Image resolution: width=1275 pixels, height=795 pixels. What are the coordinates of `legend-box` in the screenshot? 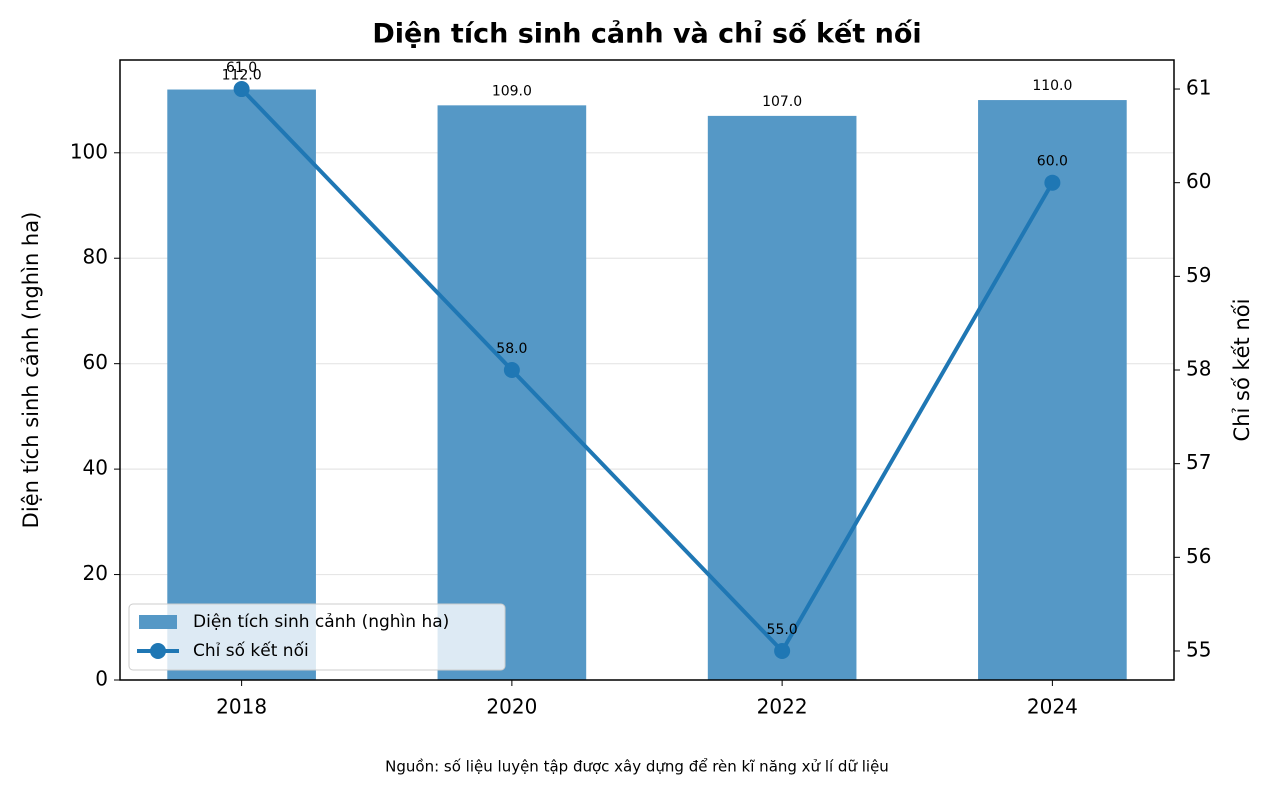 It's located at (317, 637).